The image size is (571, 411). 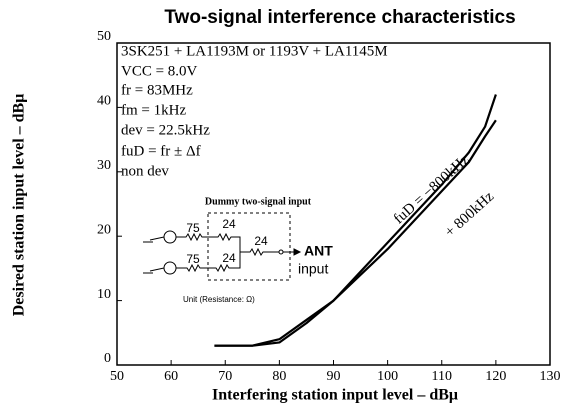 I want to click on y-tick-label: 40, so click(x=104, y=101).